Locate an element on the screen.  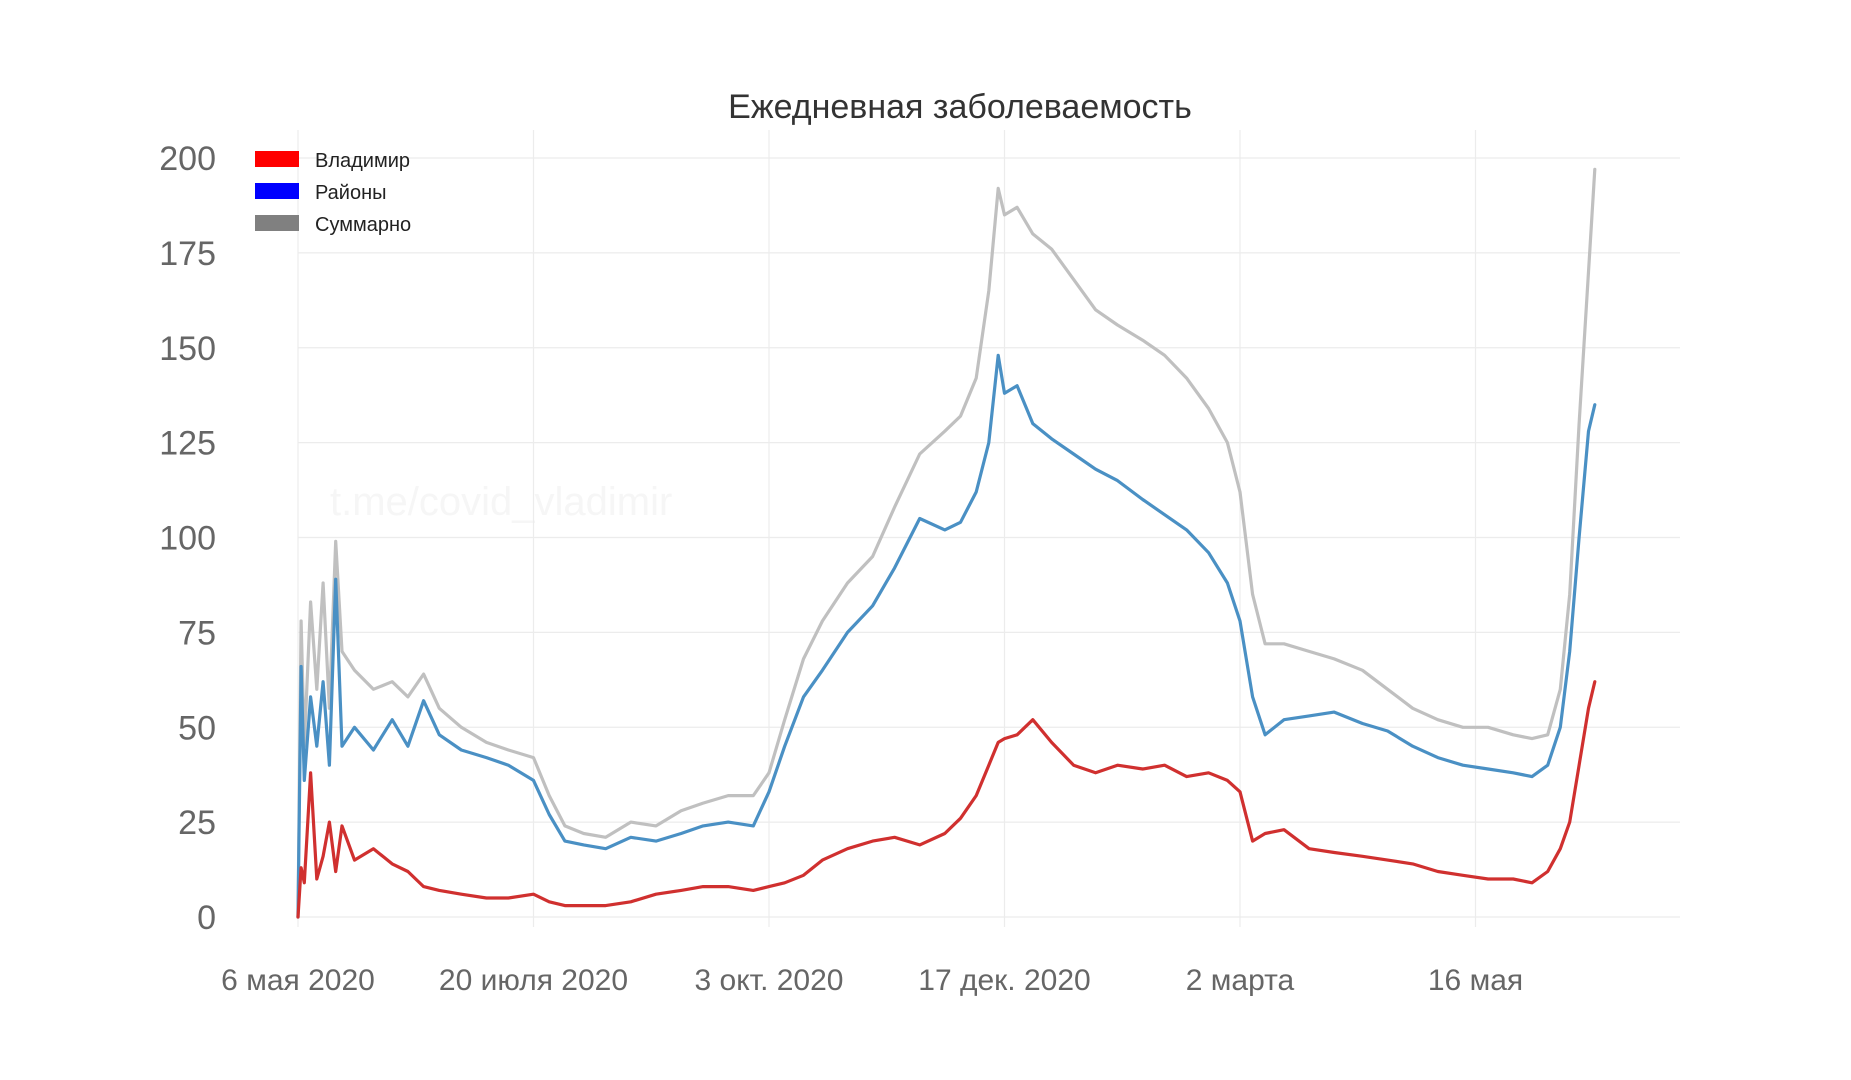
chart-title: Ежедневная заболеваемость is located at coordinates (960, 107).